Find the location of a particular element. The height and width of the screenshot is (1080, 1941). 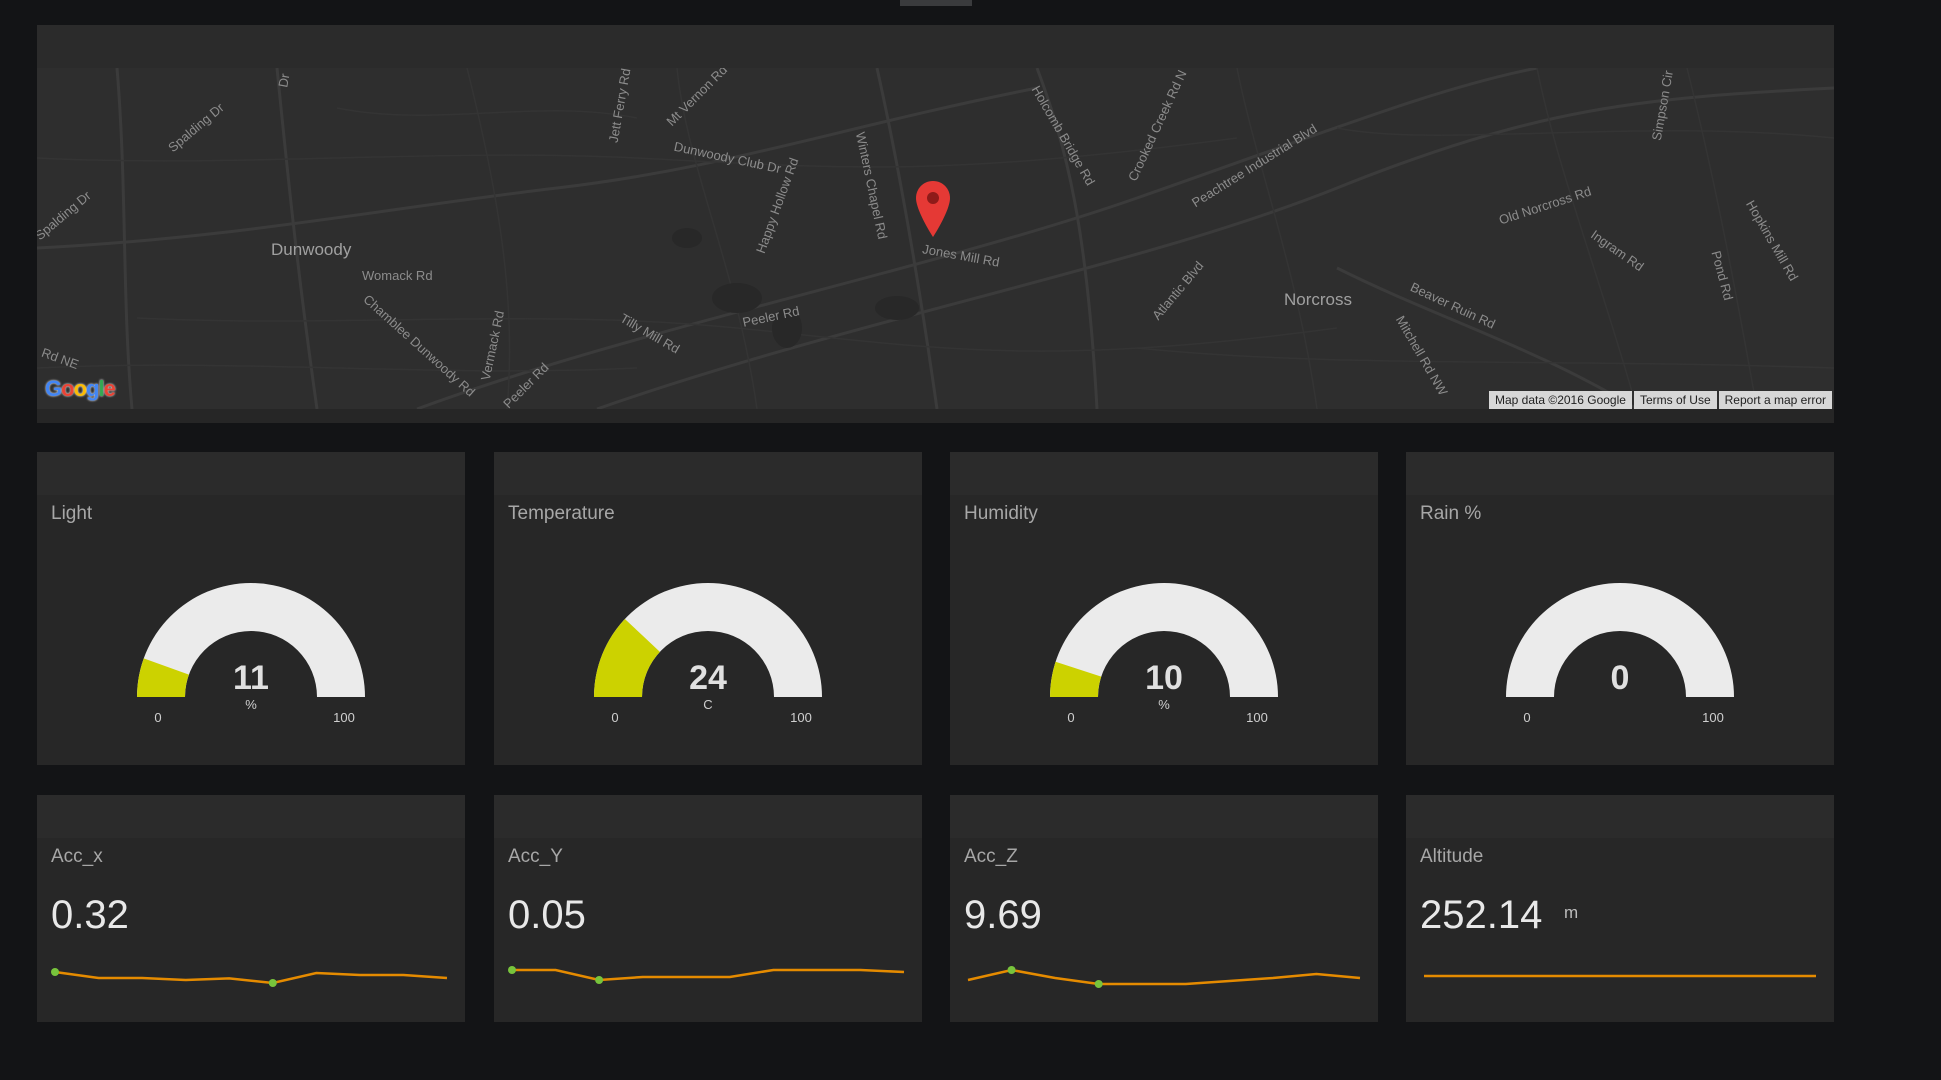

metric-card-acc-z: Acc_Z 9.69 is located at coordinates (1164, 908).